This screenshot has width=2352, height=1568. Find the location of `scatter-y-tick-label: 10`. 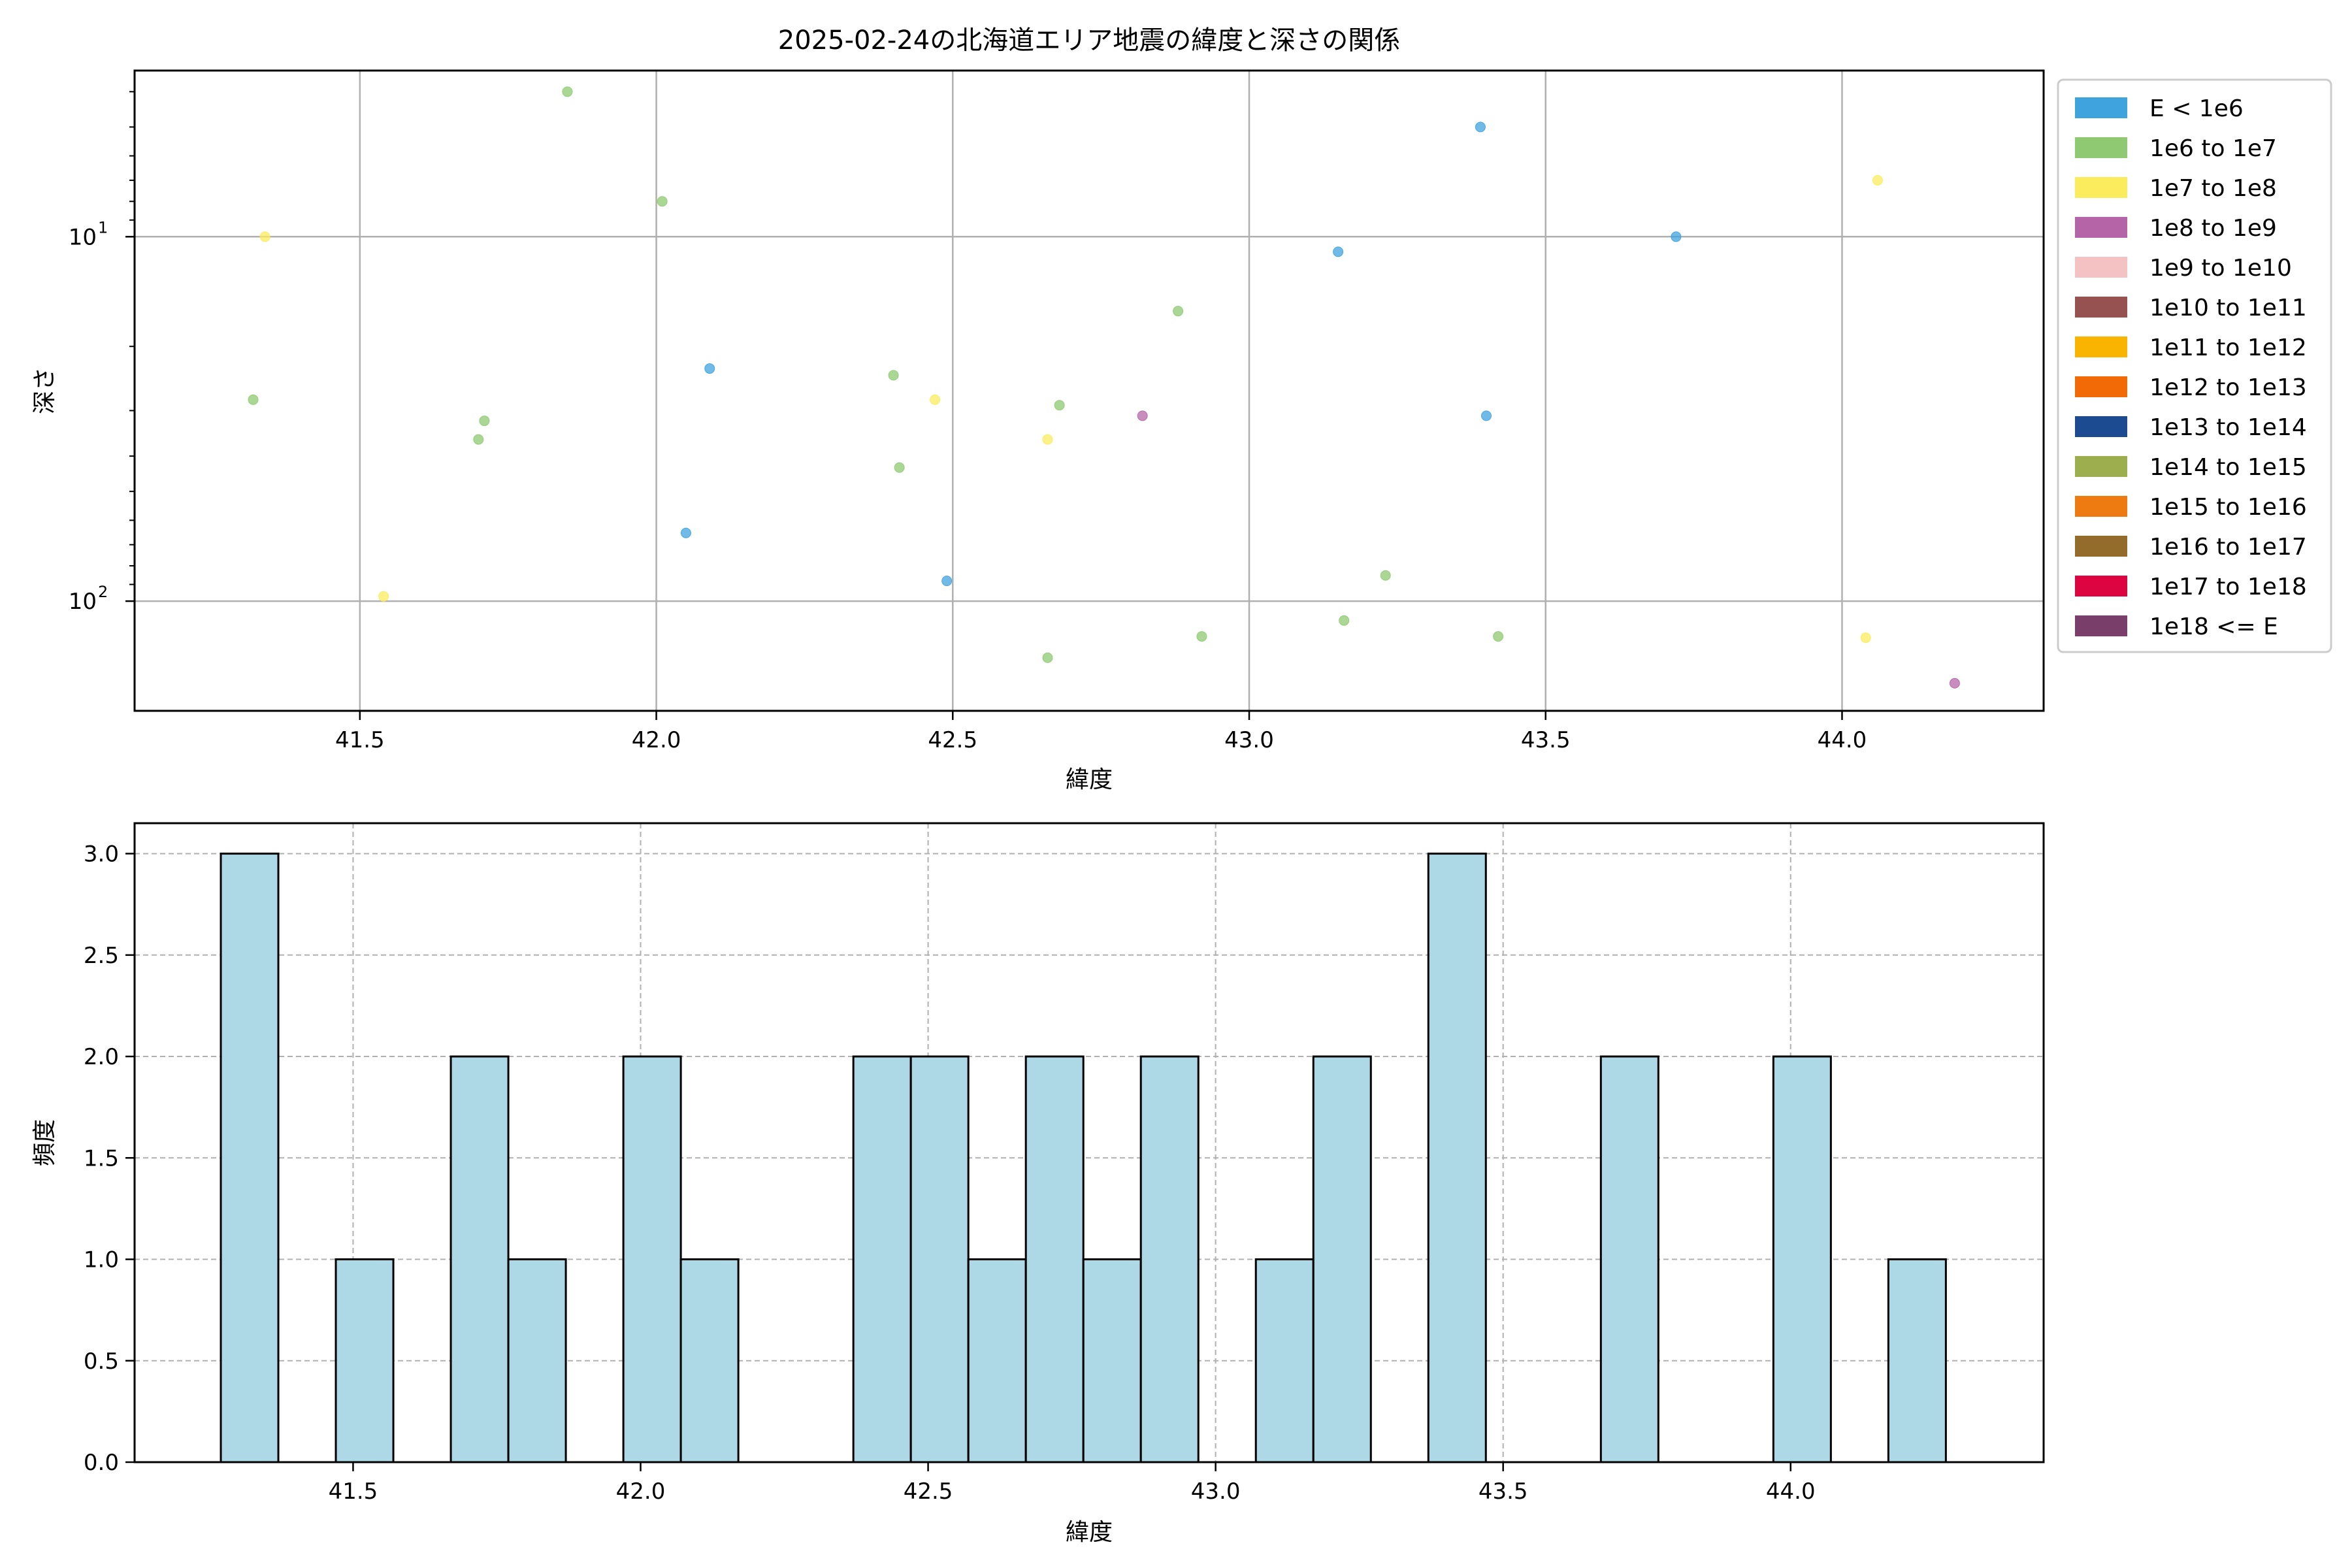

scatter-y-tick-label: 10 is located at coordinates (83, 237).